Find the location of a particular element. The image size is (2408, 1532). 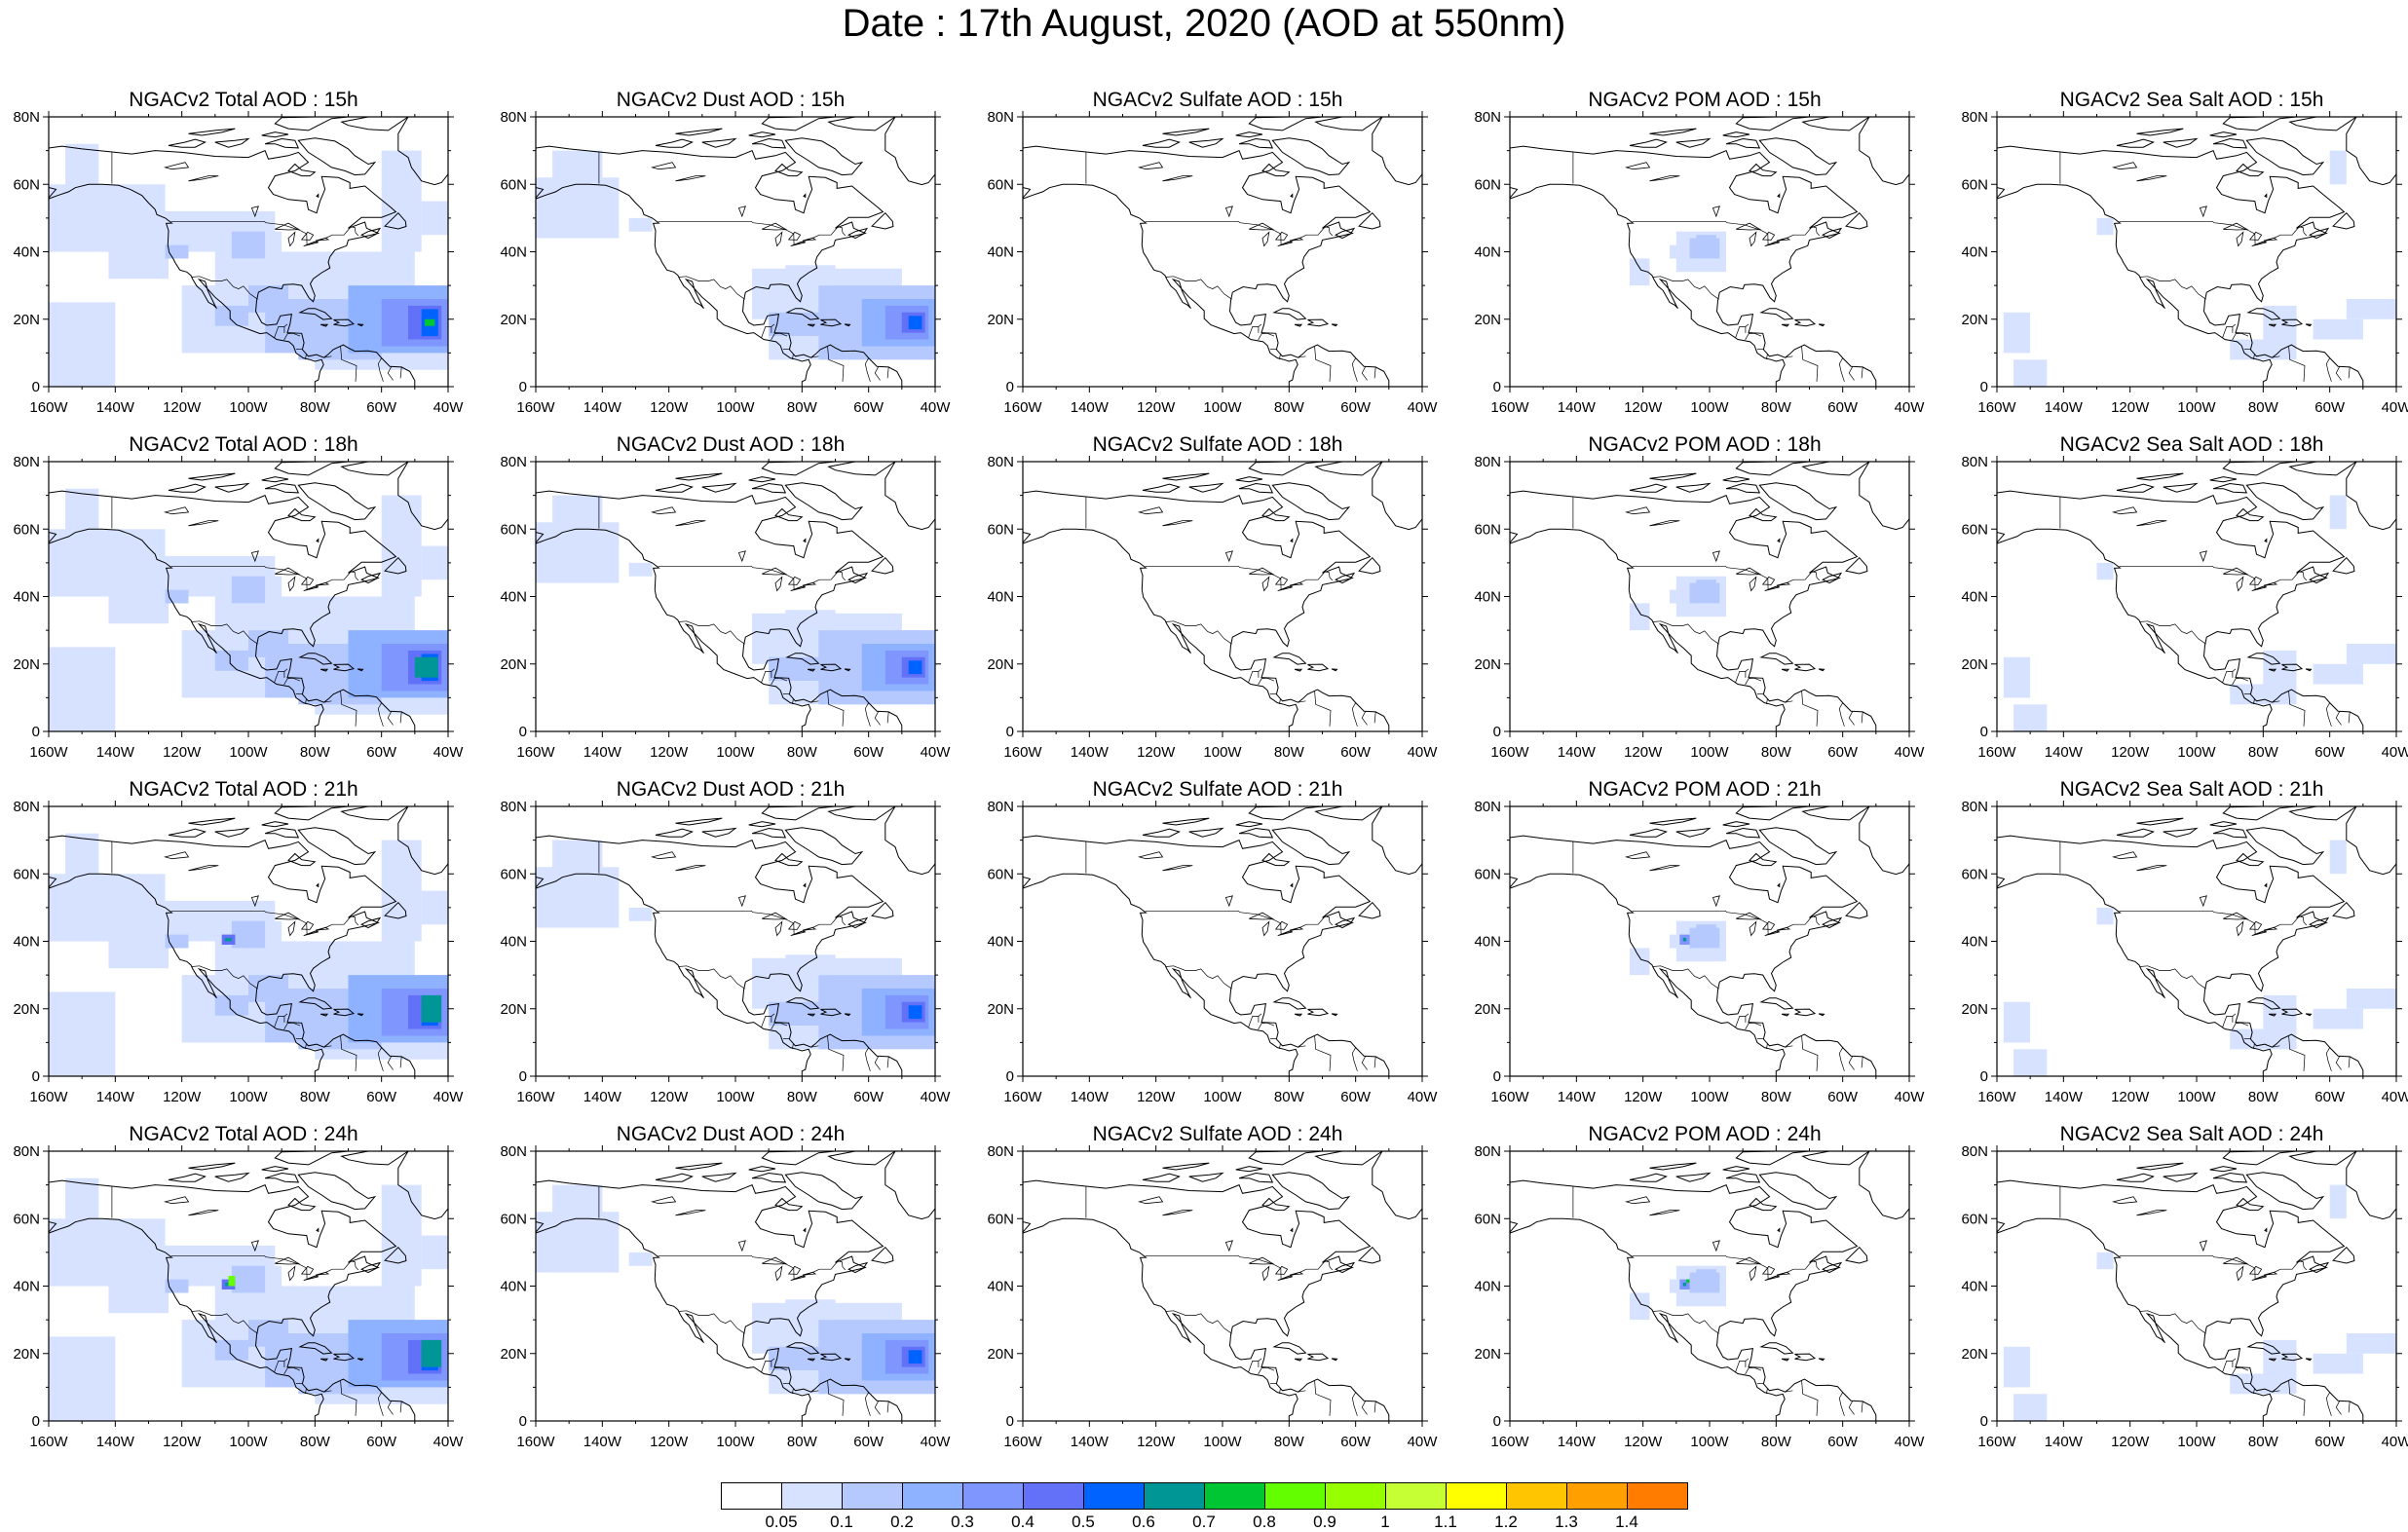

panel-title: NGACv2 POM AOD : 18h is located at coordinates (1705, 445).